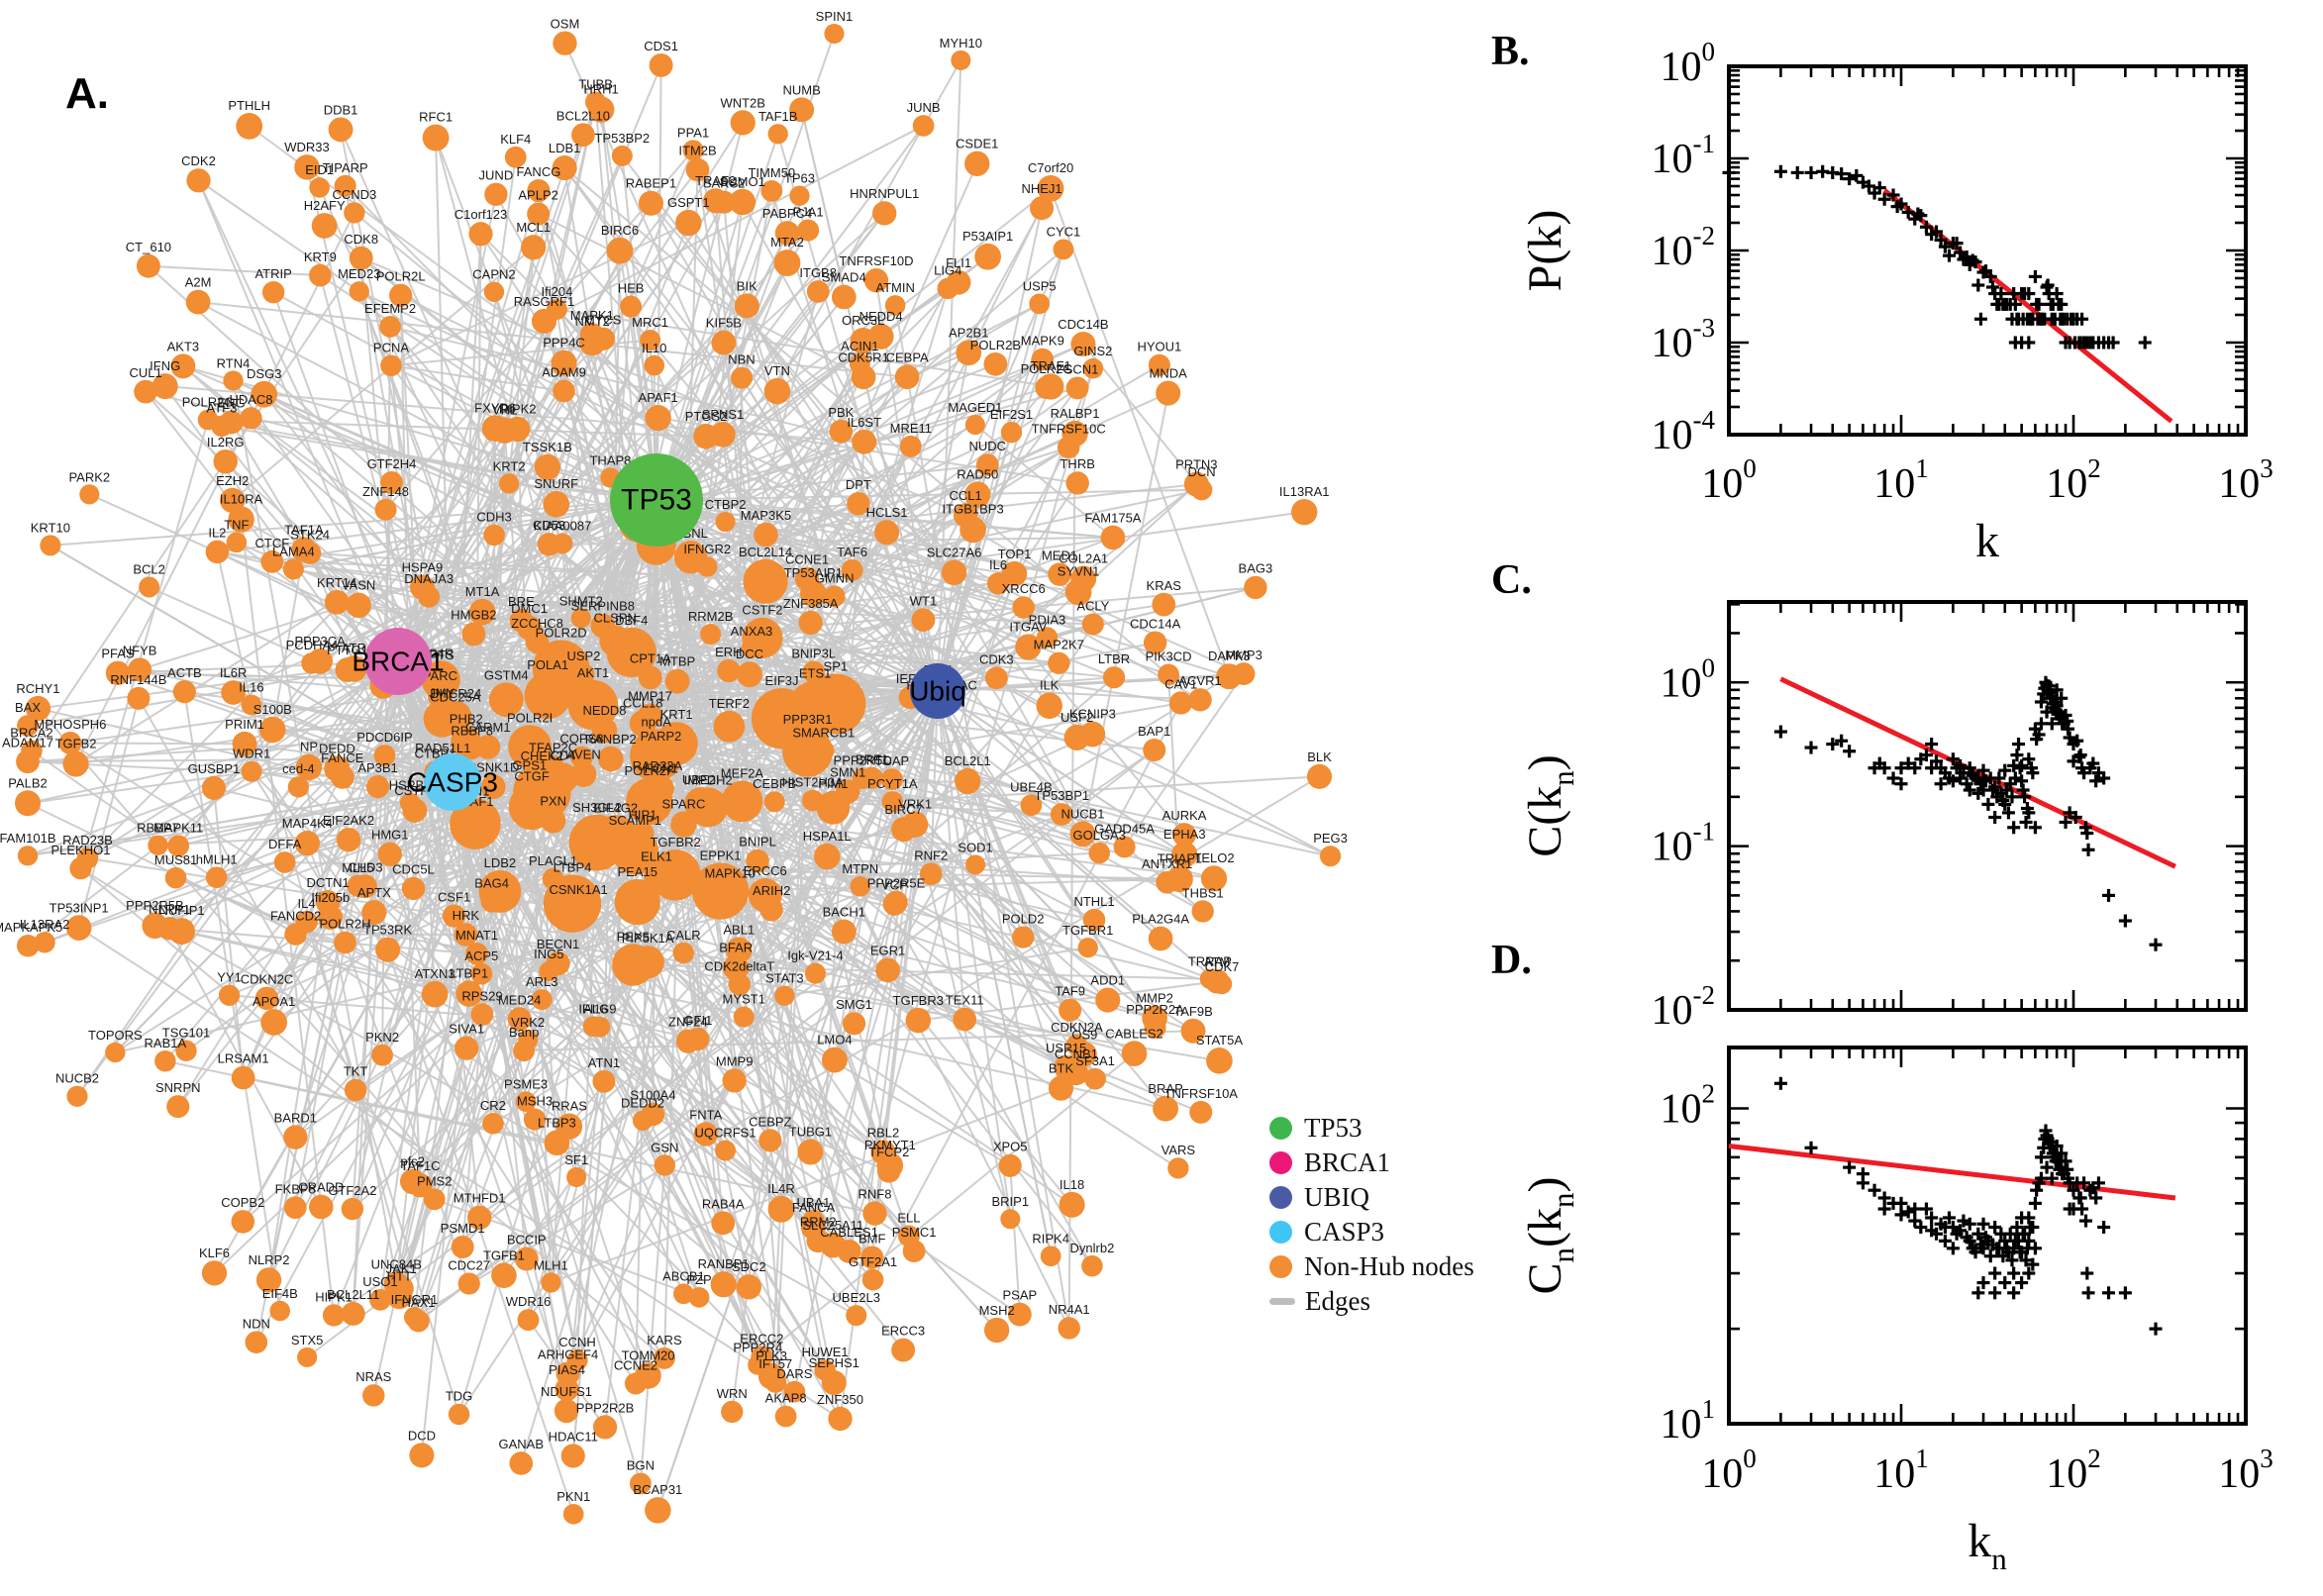 The height and width of the screenshot is (1596, 2323). Describe the element at coordinates (273, 1001) in the screenshot. I see `network-node-label: APOA1` at that location.